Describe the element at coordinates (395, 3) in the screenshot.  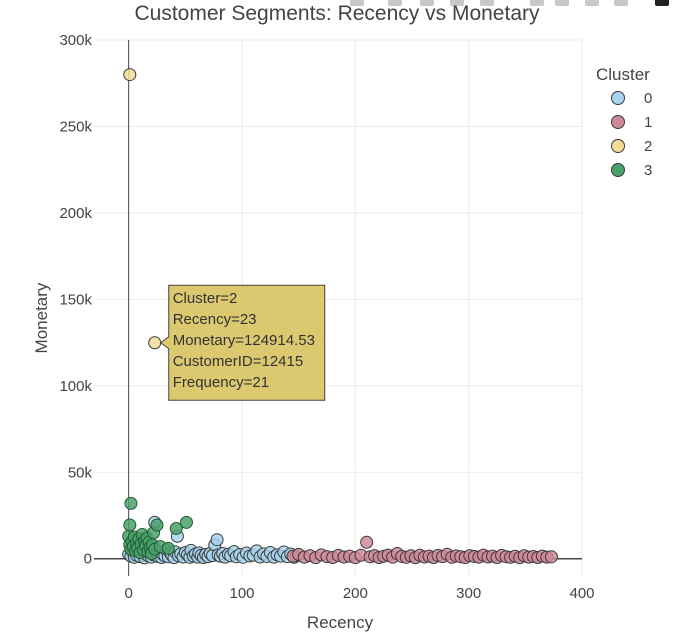
I see `zoom-icon` at that location.